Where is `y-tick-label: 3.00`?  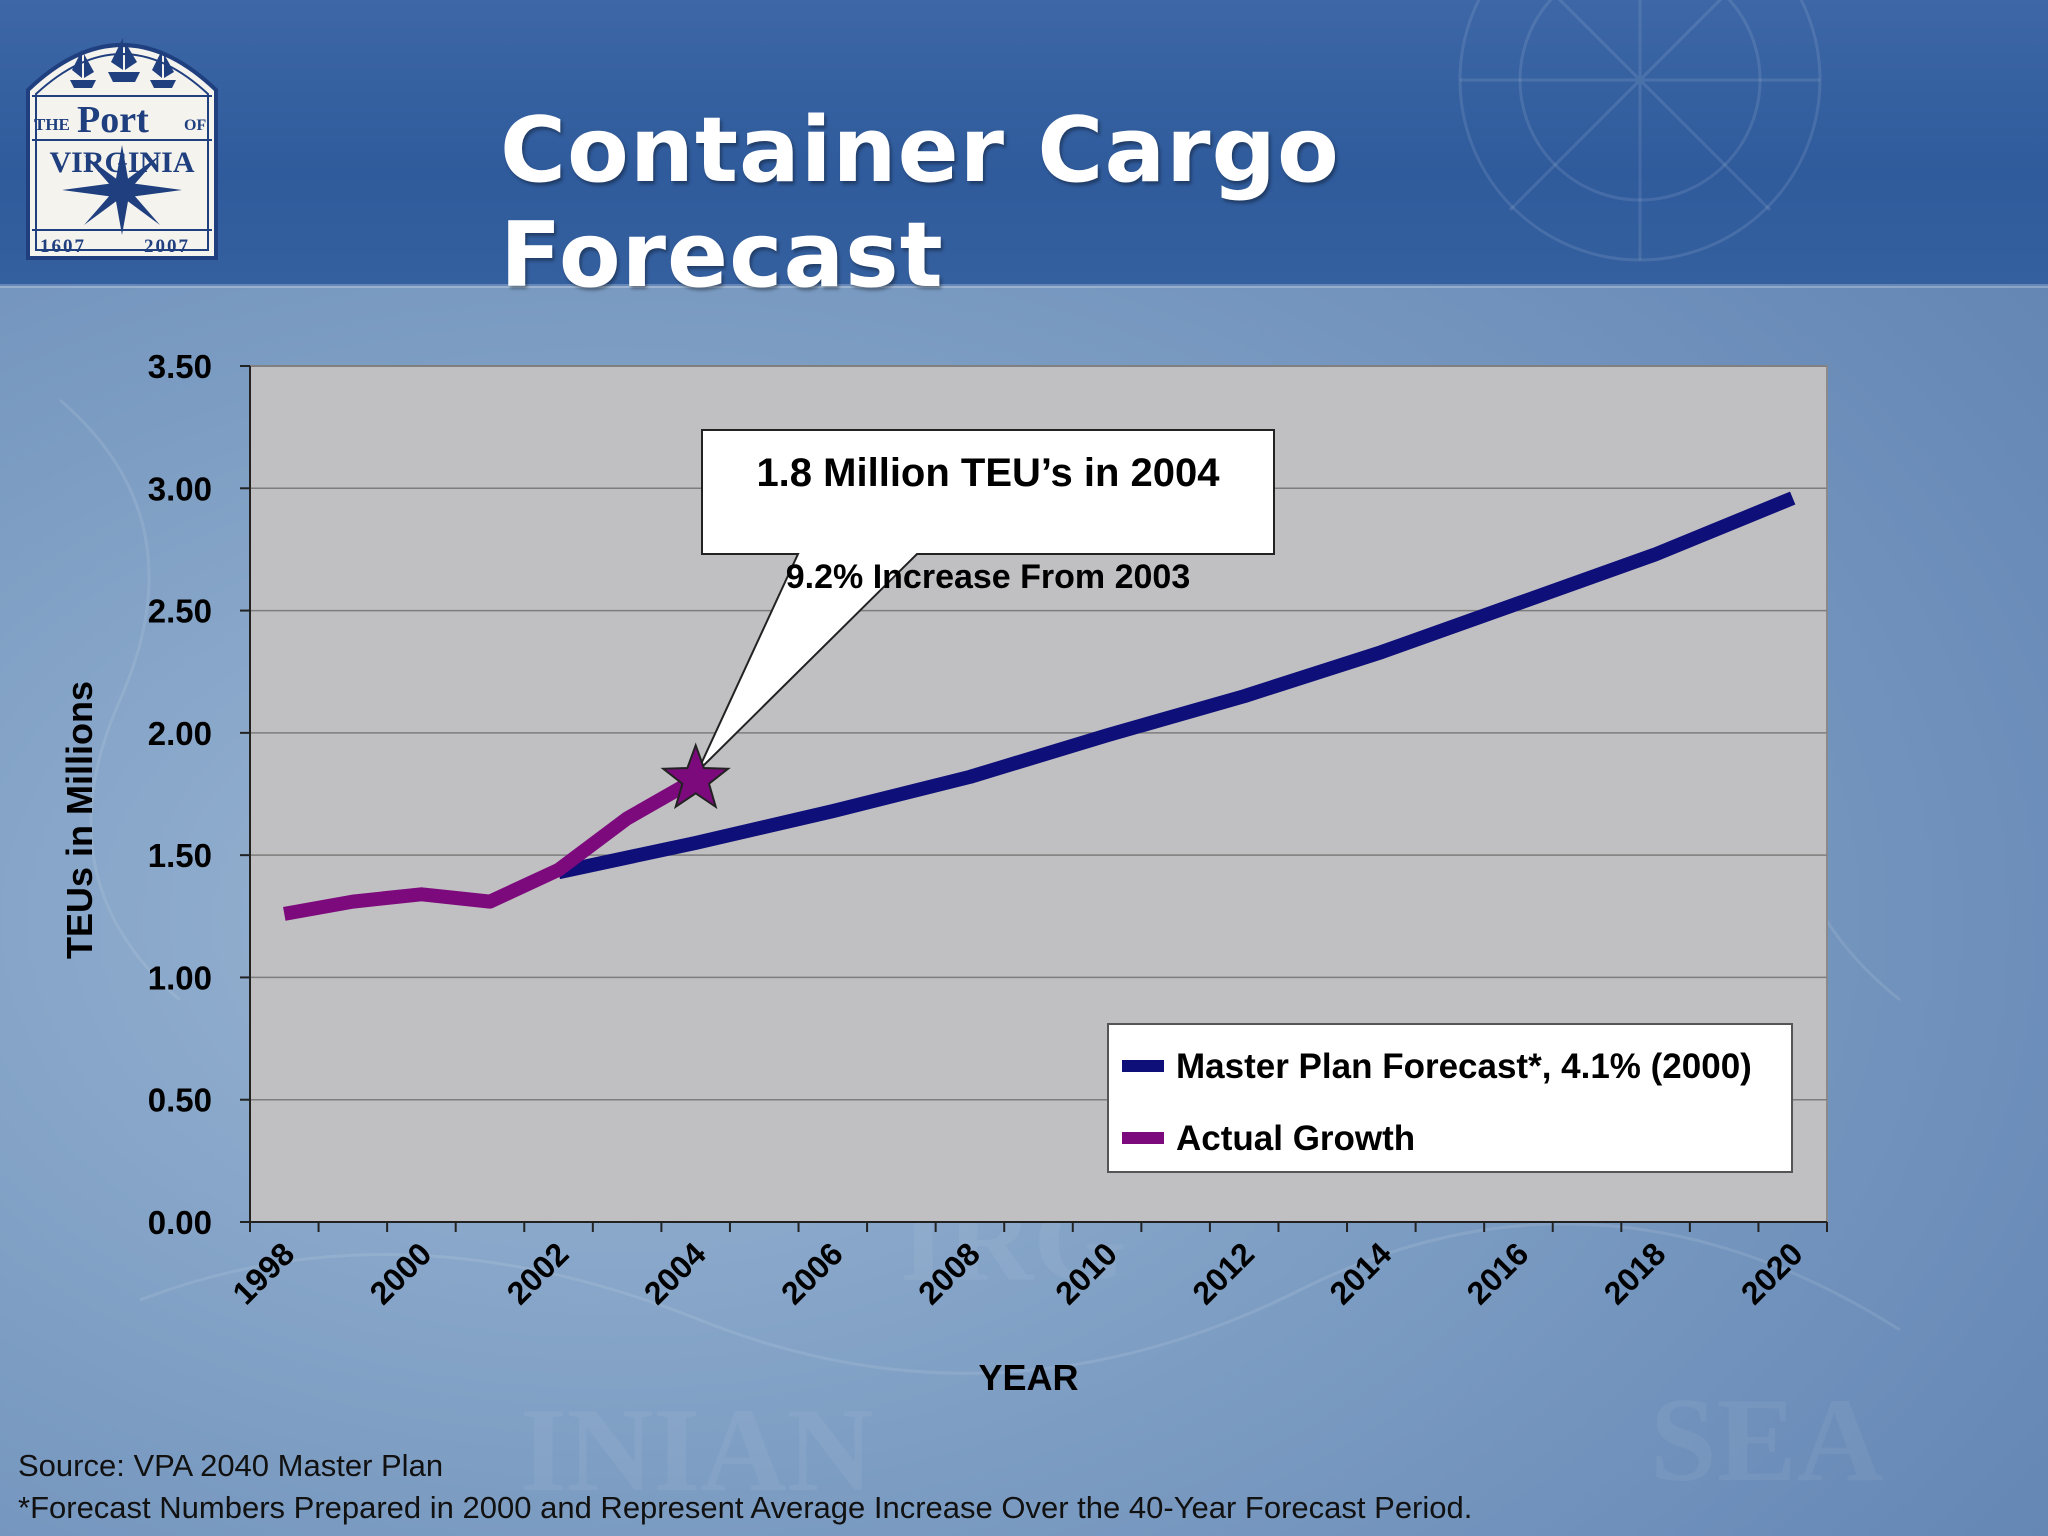
y-tick-label: 3.00 is located at coordinates (180, 488).